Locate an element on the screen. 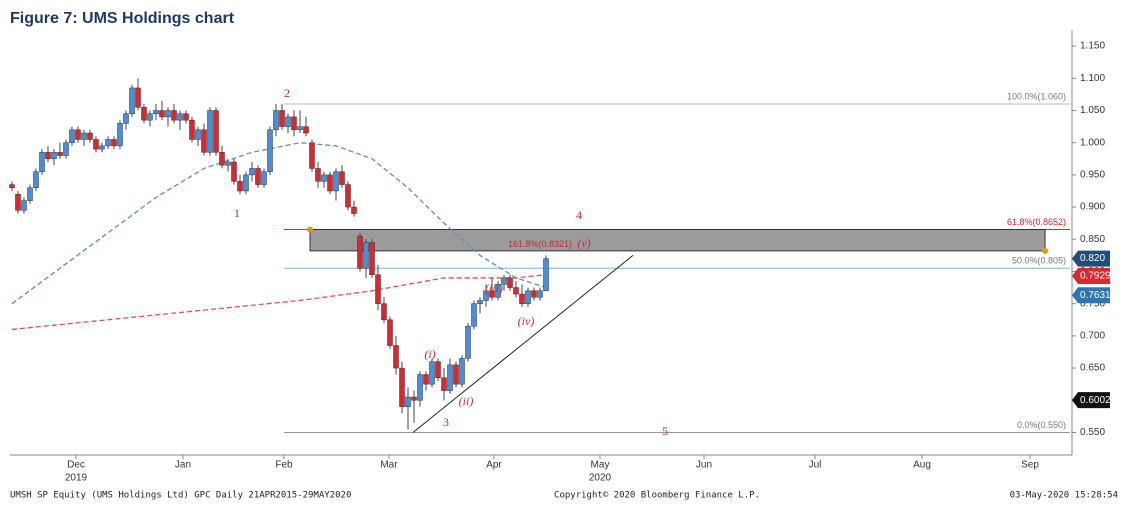  y-tick-label: 1.150 is located at coordinates (1092, 46).